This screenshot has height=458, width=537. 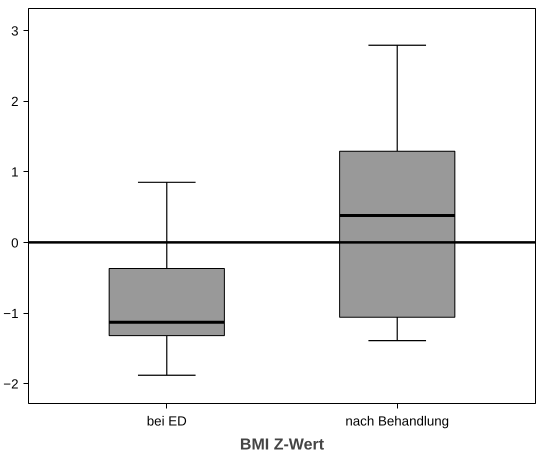 What do you see at coordinates (15, 102) in the screenshot?
I see `y-tick-label: 2` at bounding box center [15, 102].